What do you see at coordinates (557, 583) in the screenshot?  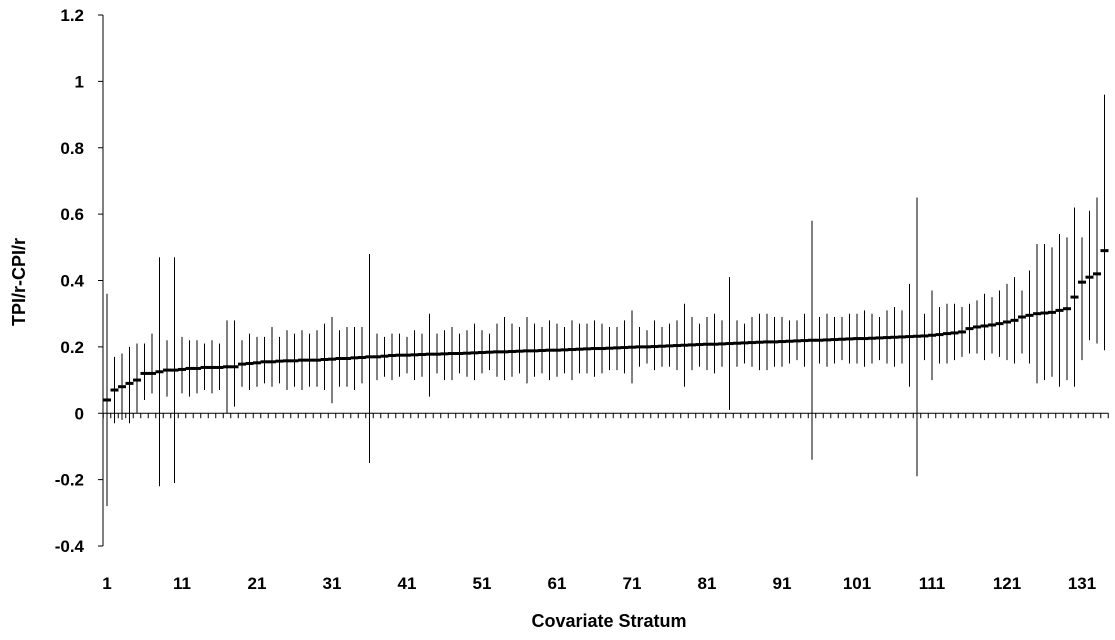 I see `x-tick-label: 61` at bounding box center [557, 583].